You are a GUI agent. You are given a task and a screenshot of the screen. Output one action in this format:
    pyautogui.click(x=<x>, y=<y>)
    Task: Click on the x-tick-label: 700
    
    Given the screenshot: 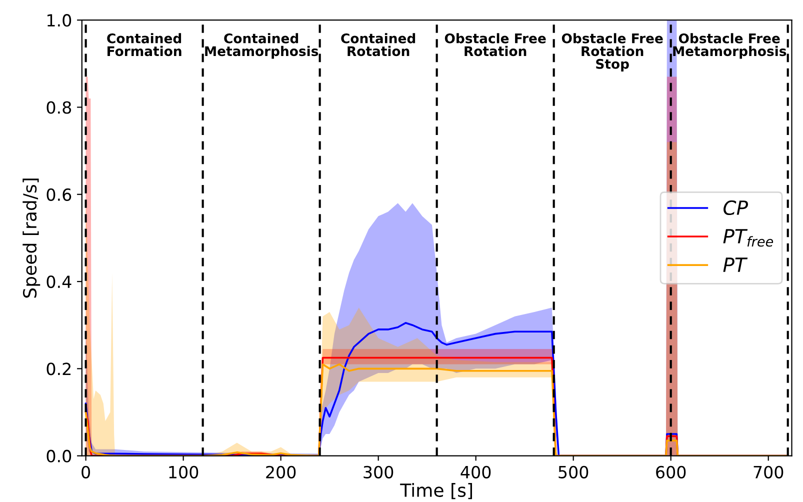 What is the action you would take?
    pyautogui.click(x=769, y=472)
    